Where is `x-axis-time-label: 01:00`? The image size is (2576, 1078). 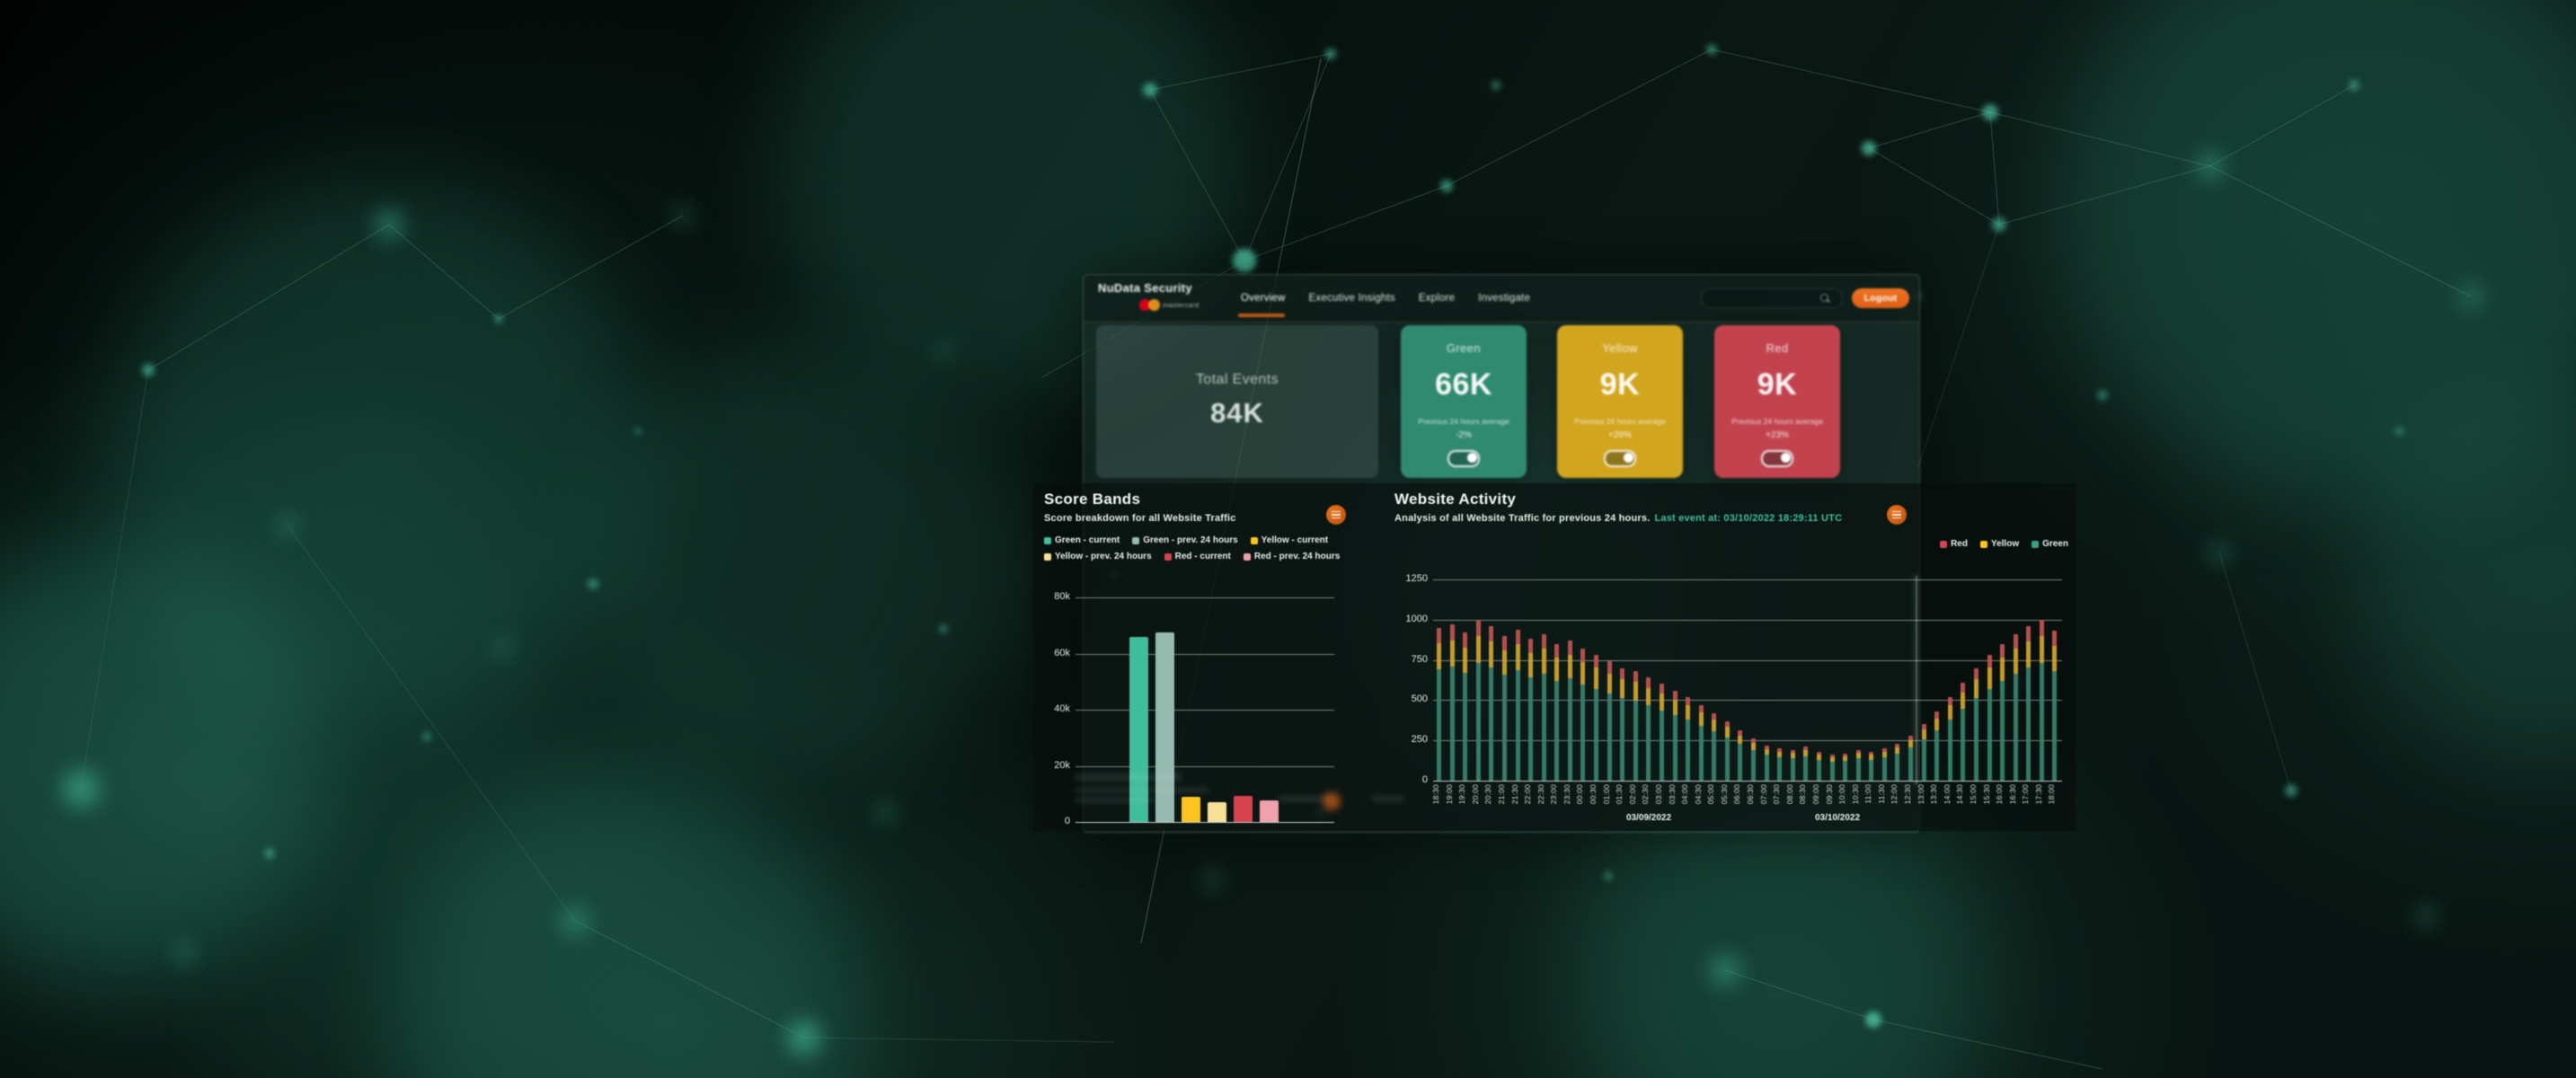 x-axis-time-label: 01:00 is located at coordinates (1606, 794).